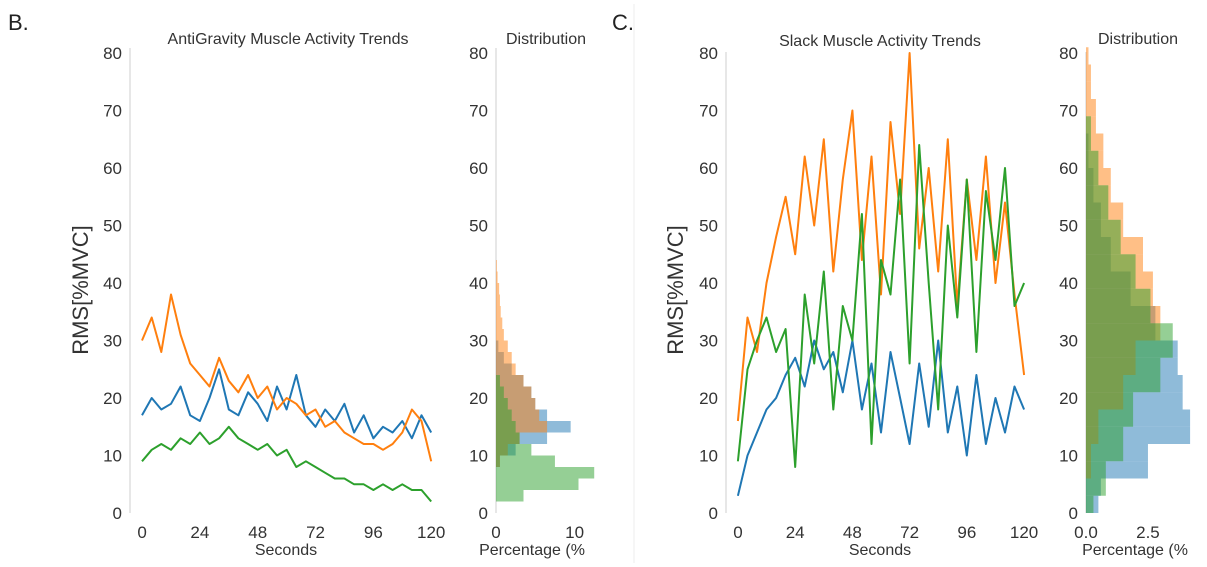  Describe the element at coordinates (545, 381) in the screenshot. I see `b-dist-bars` at that location.